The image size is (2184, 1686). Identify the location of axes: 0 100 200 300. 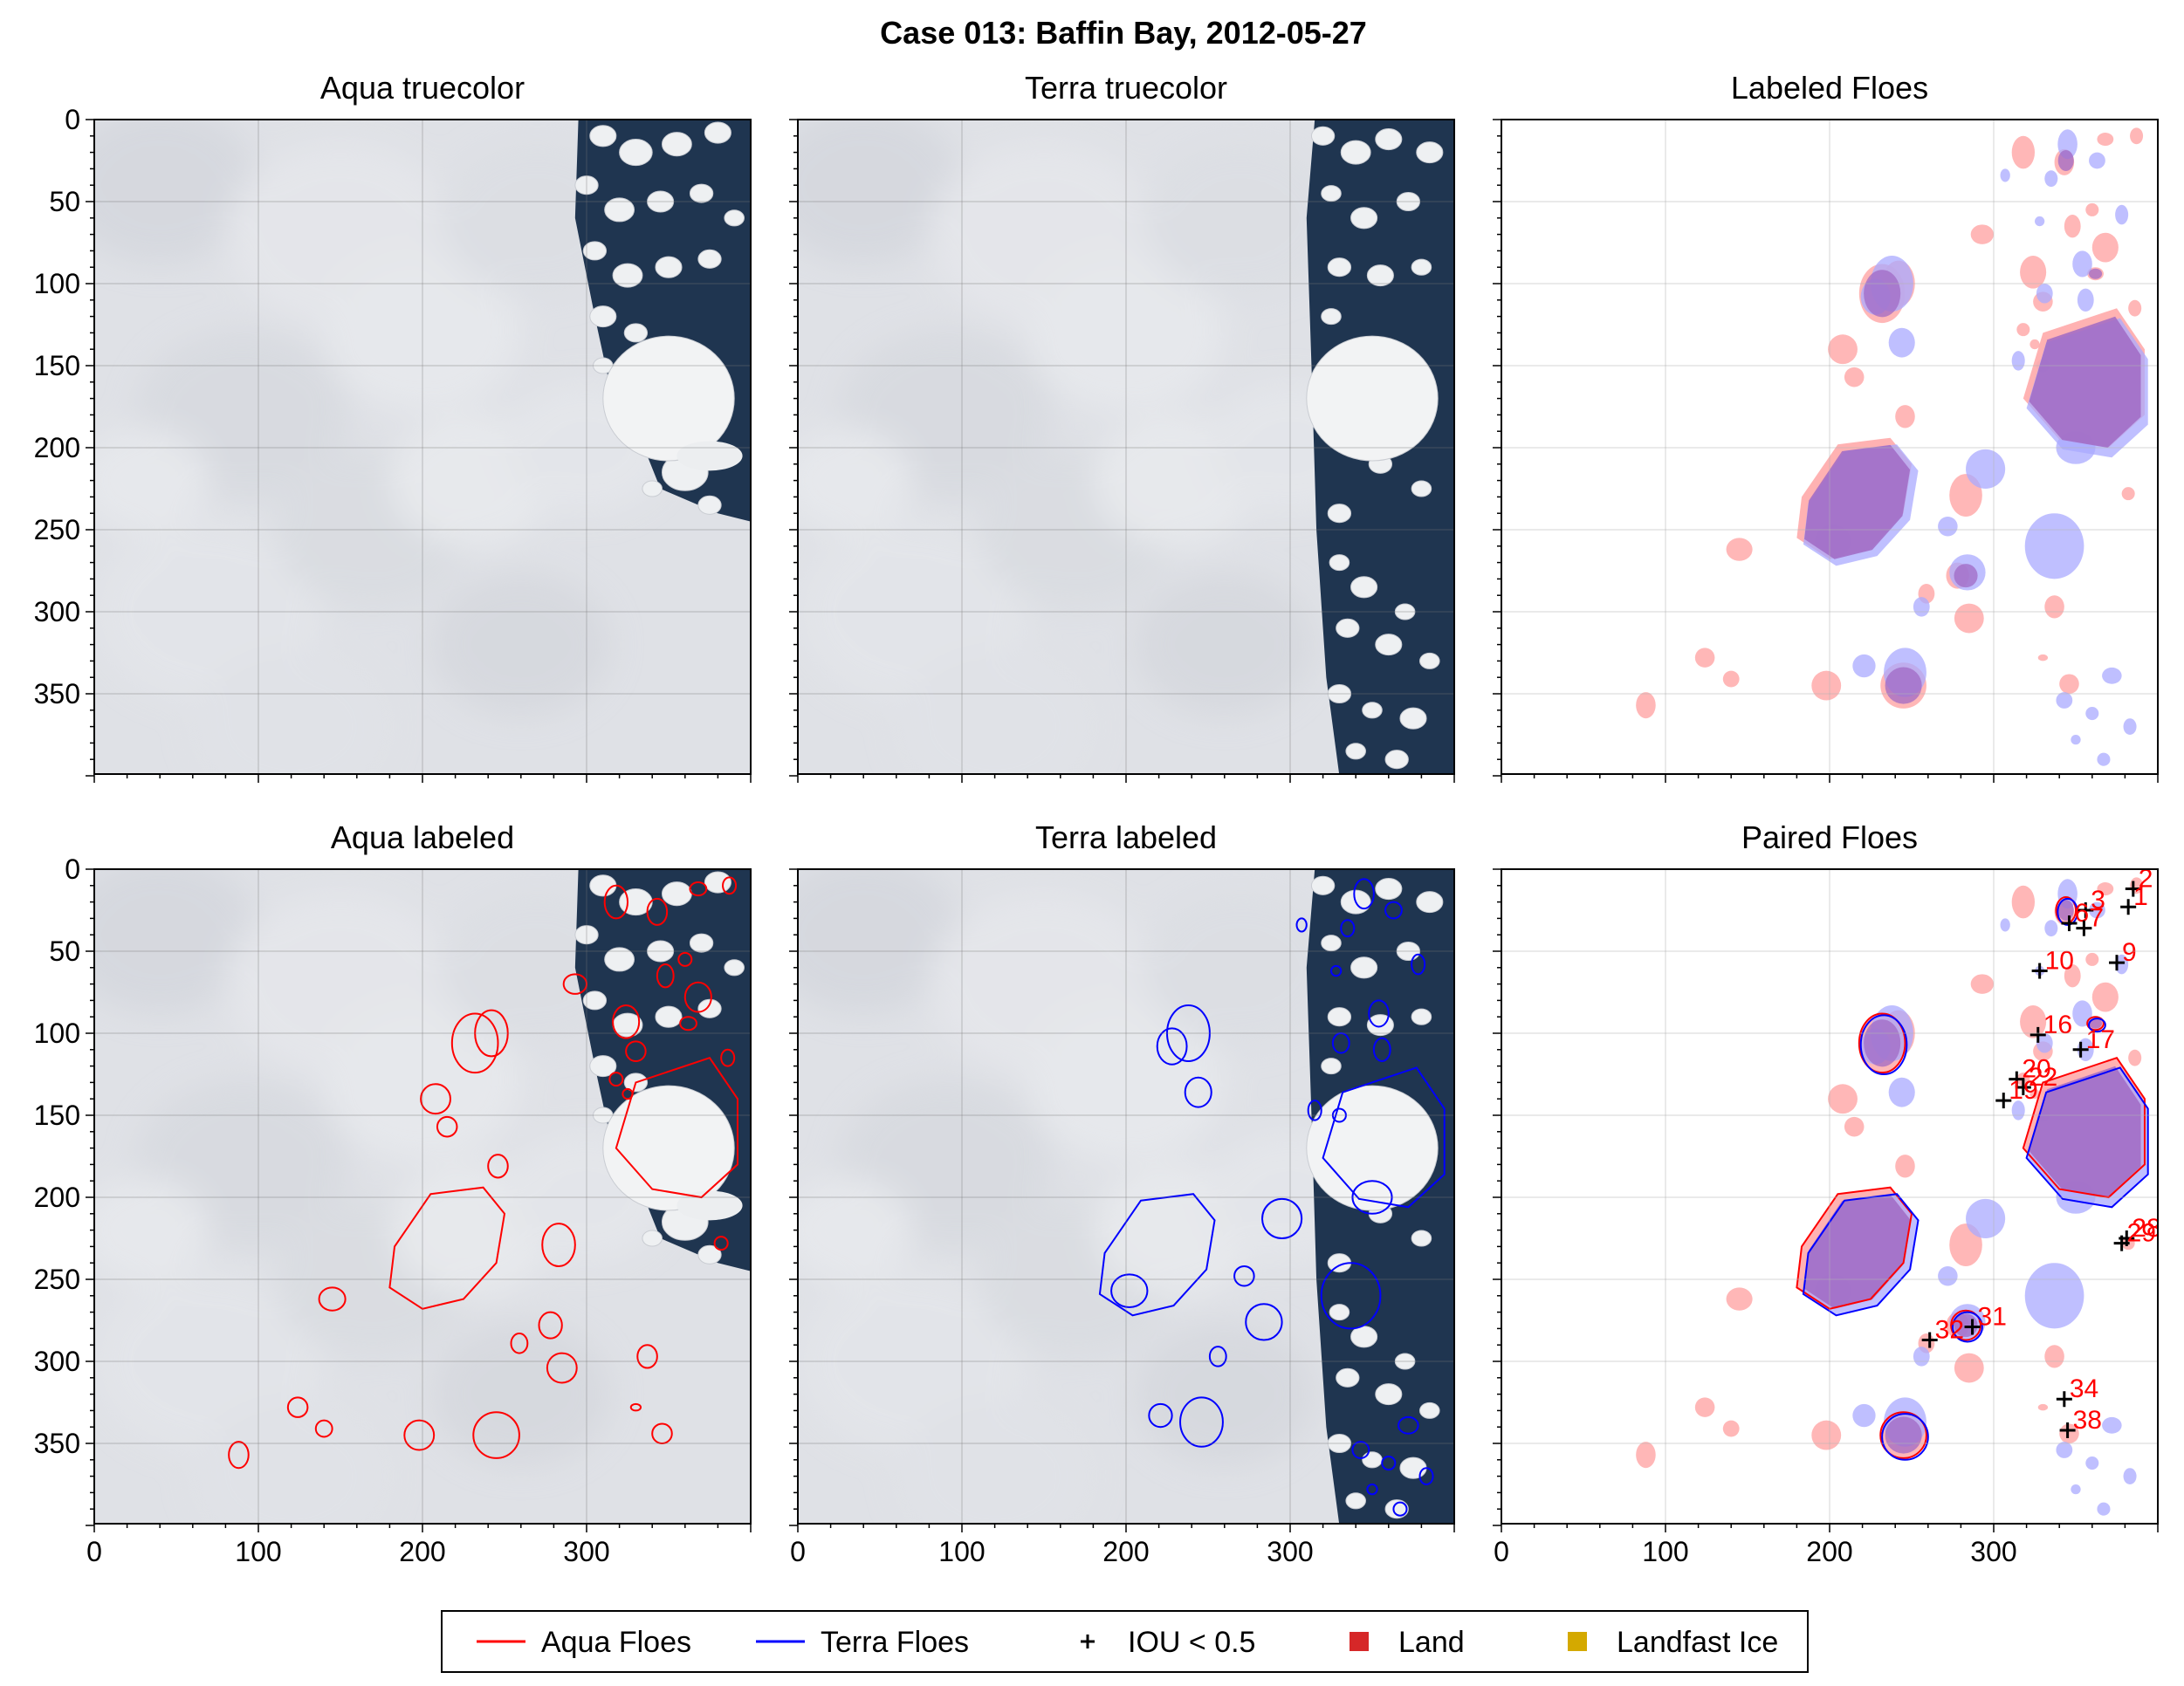
(1826, 1217).